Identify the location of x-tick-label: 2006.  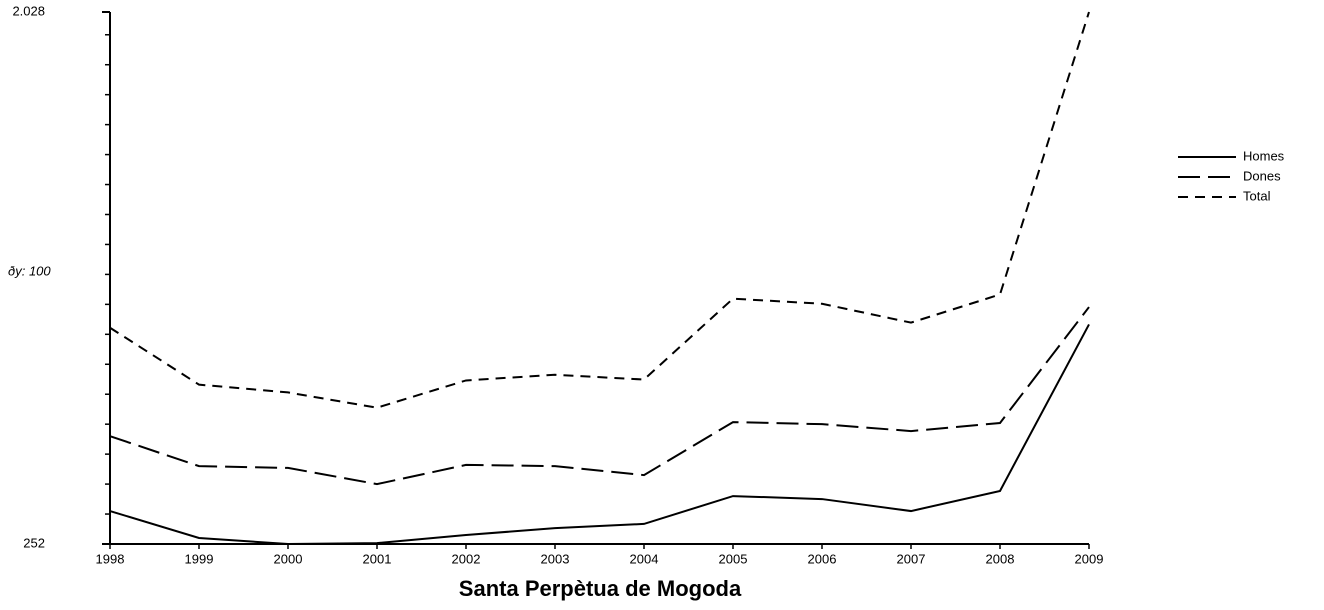
(822, 558).